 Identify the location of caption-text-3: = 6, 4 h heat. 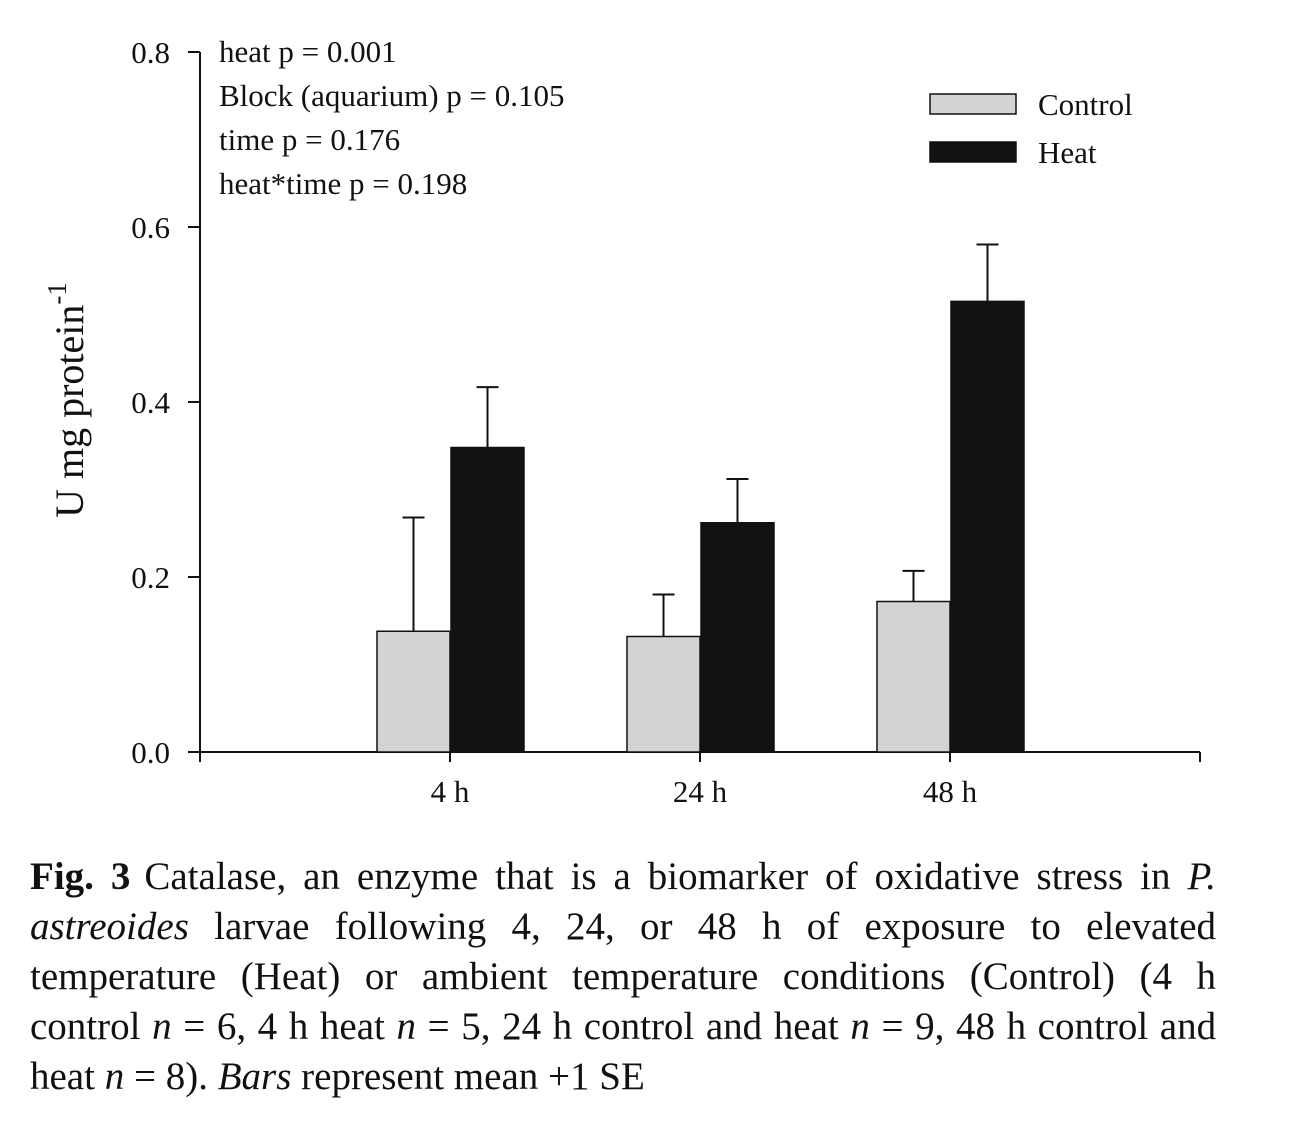
(284, 1026).